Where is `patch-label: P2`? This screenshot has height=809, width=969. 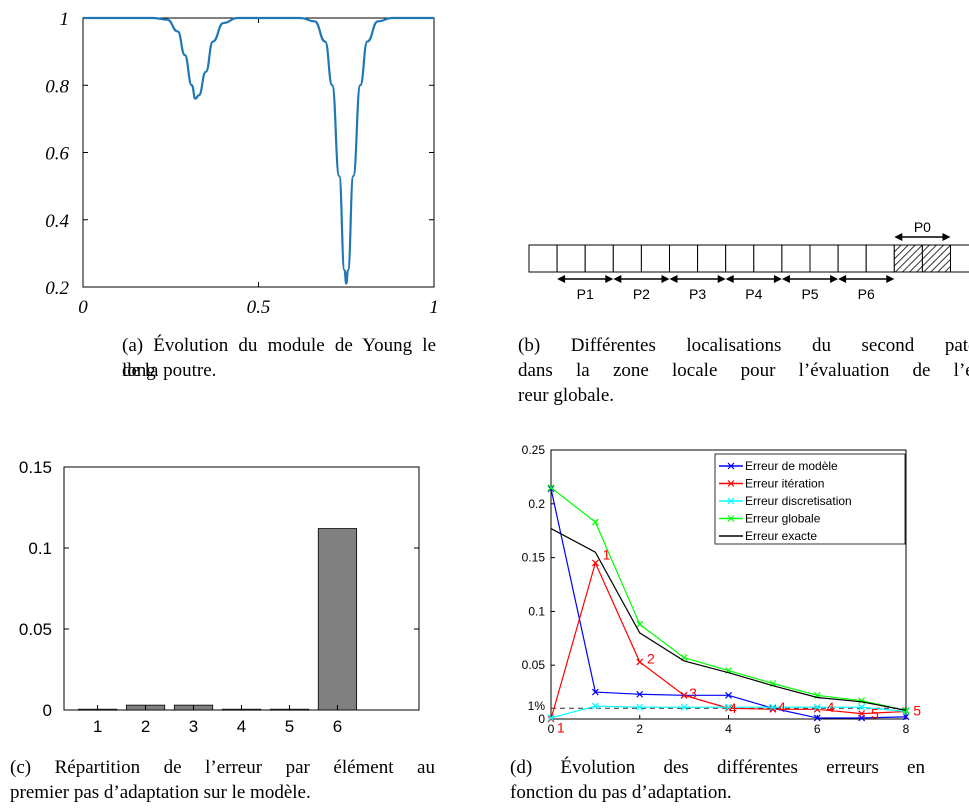 patch-label: P2 is located at coordinates (641, 294).